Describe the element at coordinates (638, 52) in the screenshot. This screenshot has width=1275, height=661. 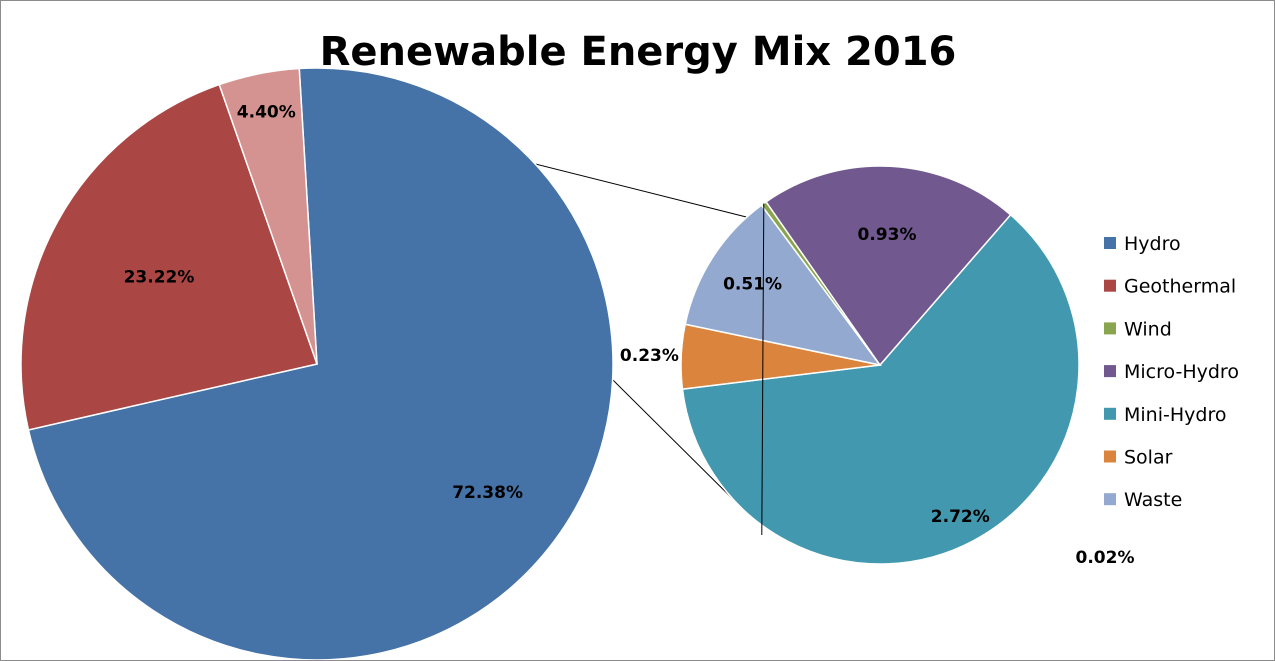
I see `chart-title: Renewable Energy Mix 2016` at that location.